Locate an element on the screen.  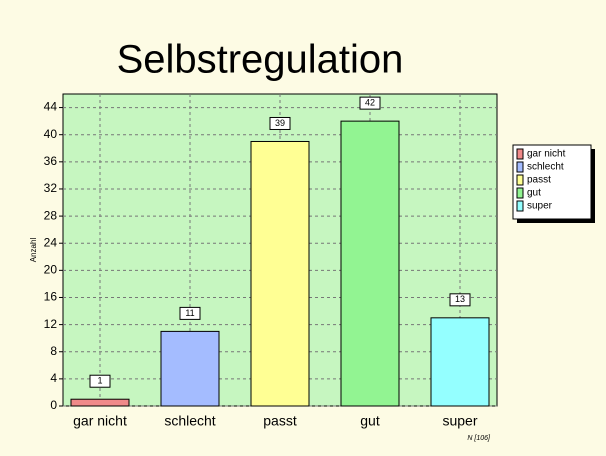
value-label: 39 is located at coordinates (280, 123).